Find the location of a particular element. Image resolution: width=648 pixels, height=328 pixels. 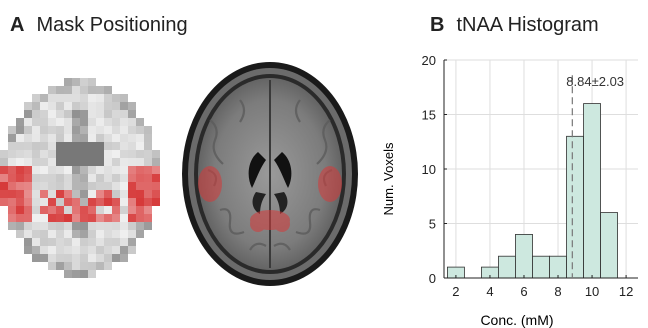

x-tick-label: 6 is located at coordinates (523, 291).